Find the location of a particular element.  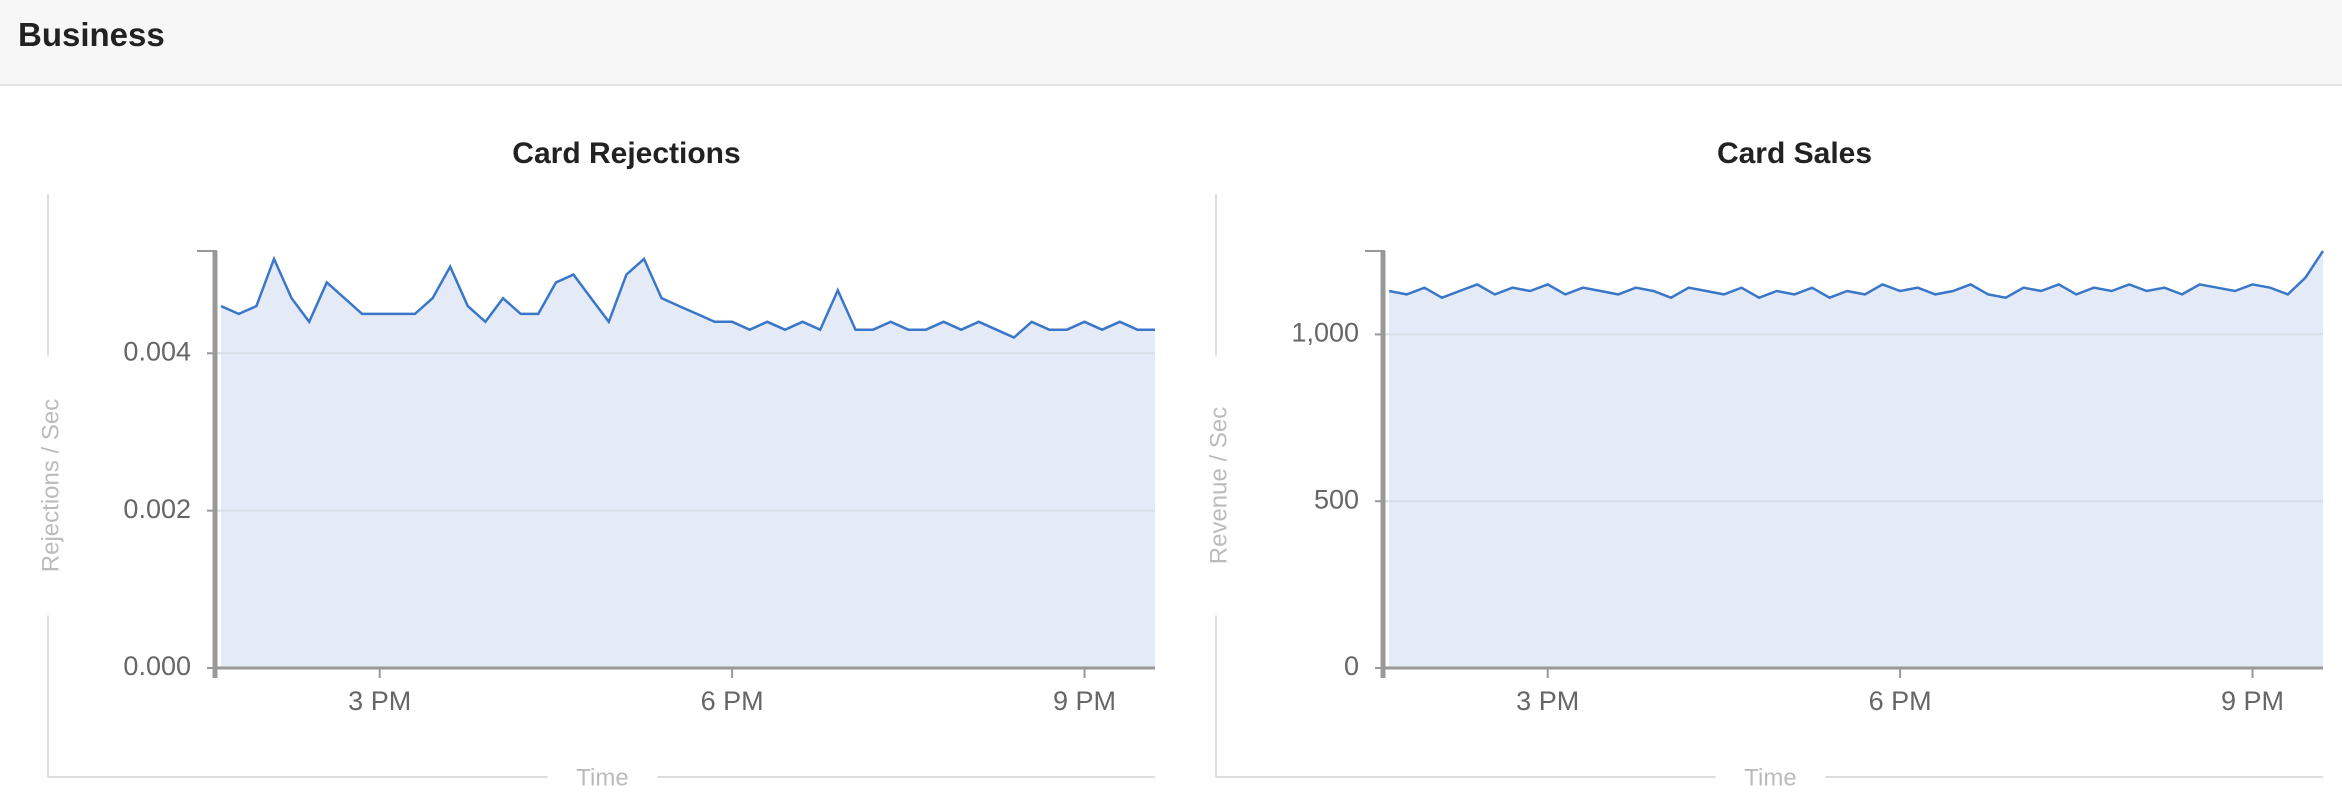

chart-title: Card Sales is located at coordinates (1794, 153).